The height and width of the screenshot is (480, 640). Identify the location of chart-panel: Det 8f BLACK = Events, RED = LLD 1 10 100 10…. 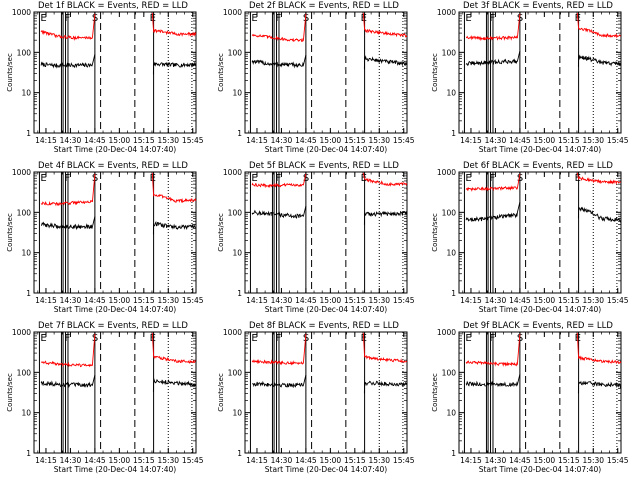
(316, 397).